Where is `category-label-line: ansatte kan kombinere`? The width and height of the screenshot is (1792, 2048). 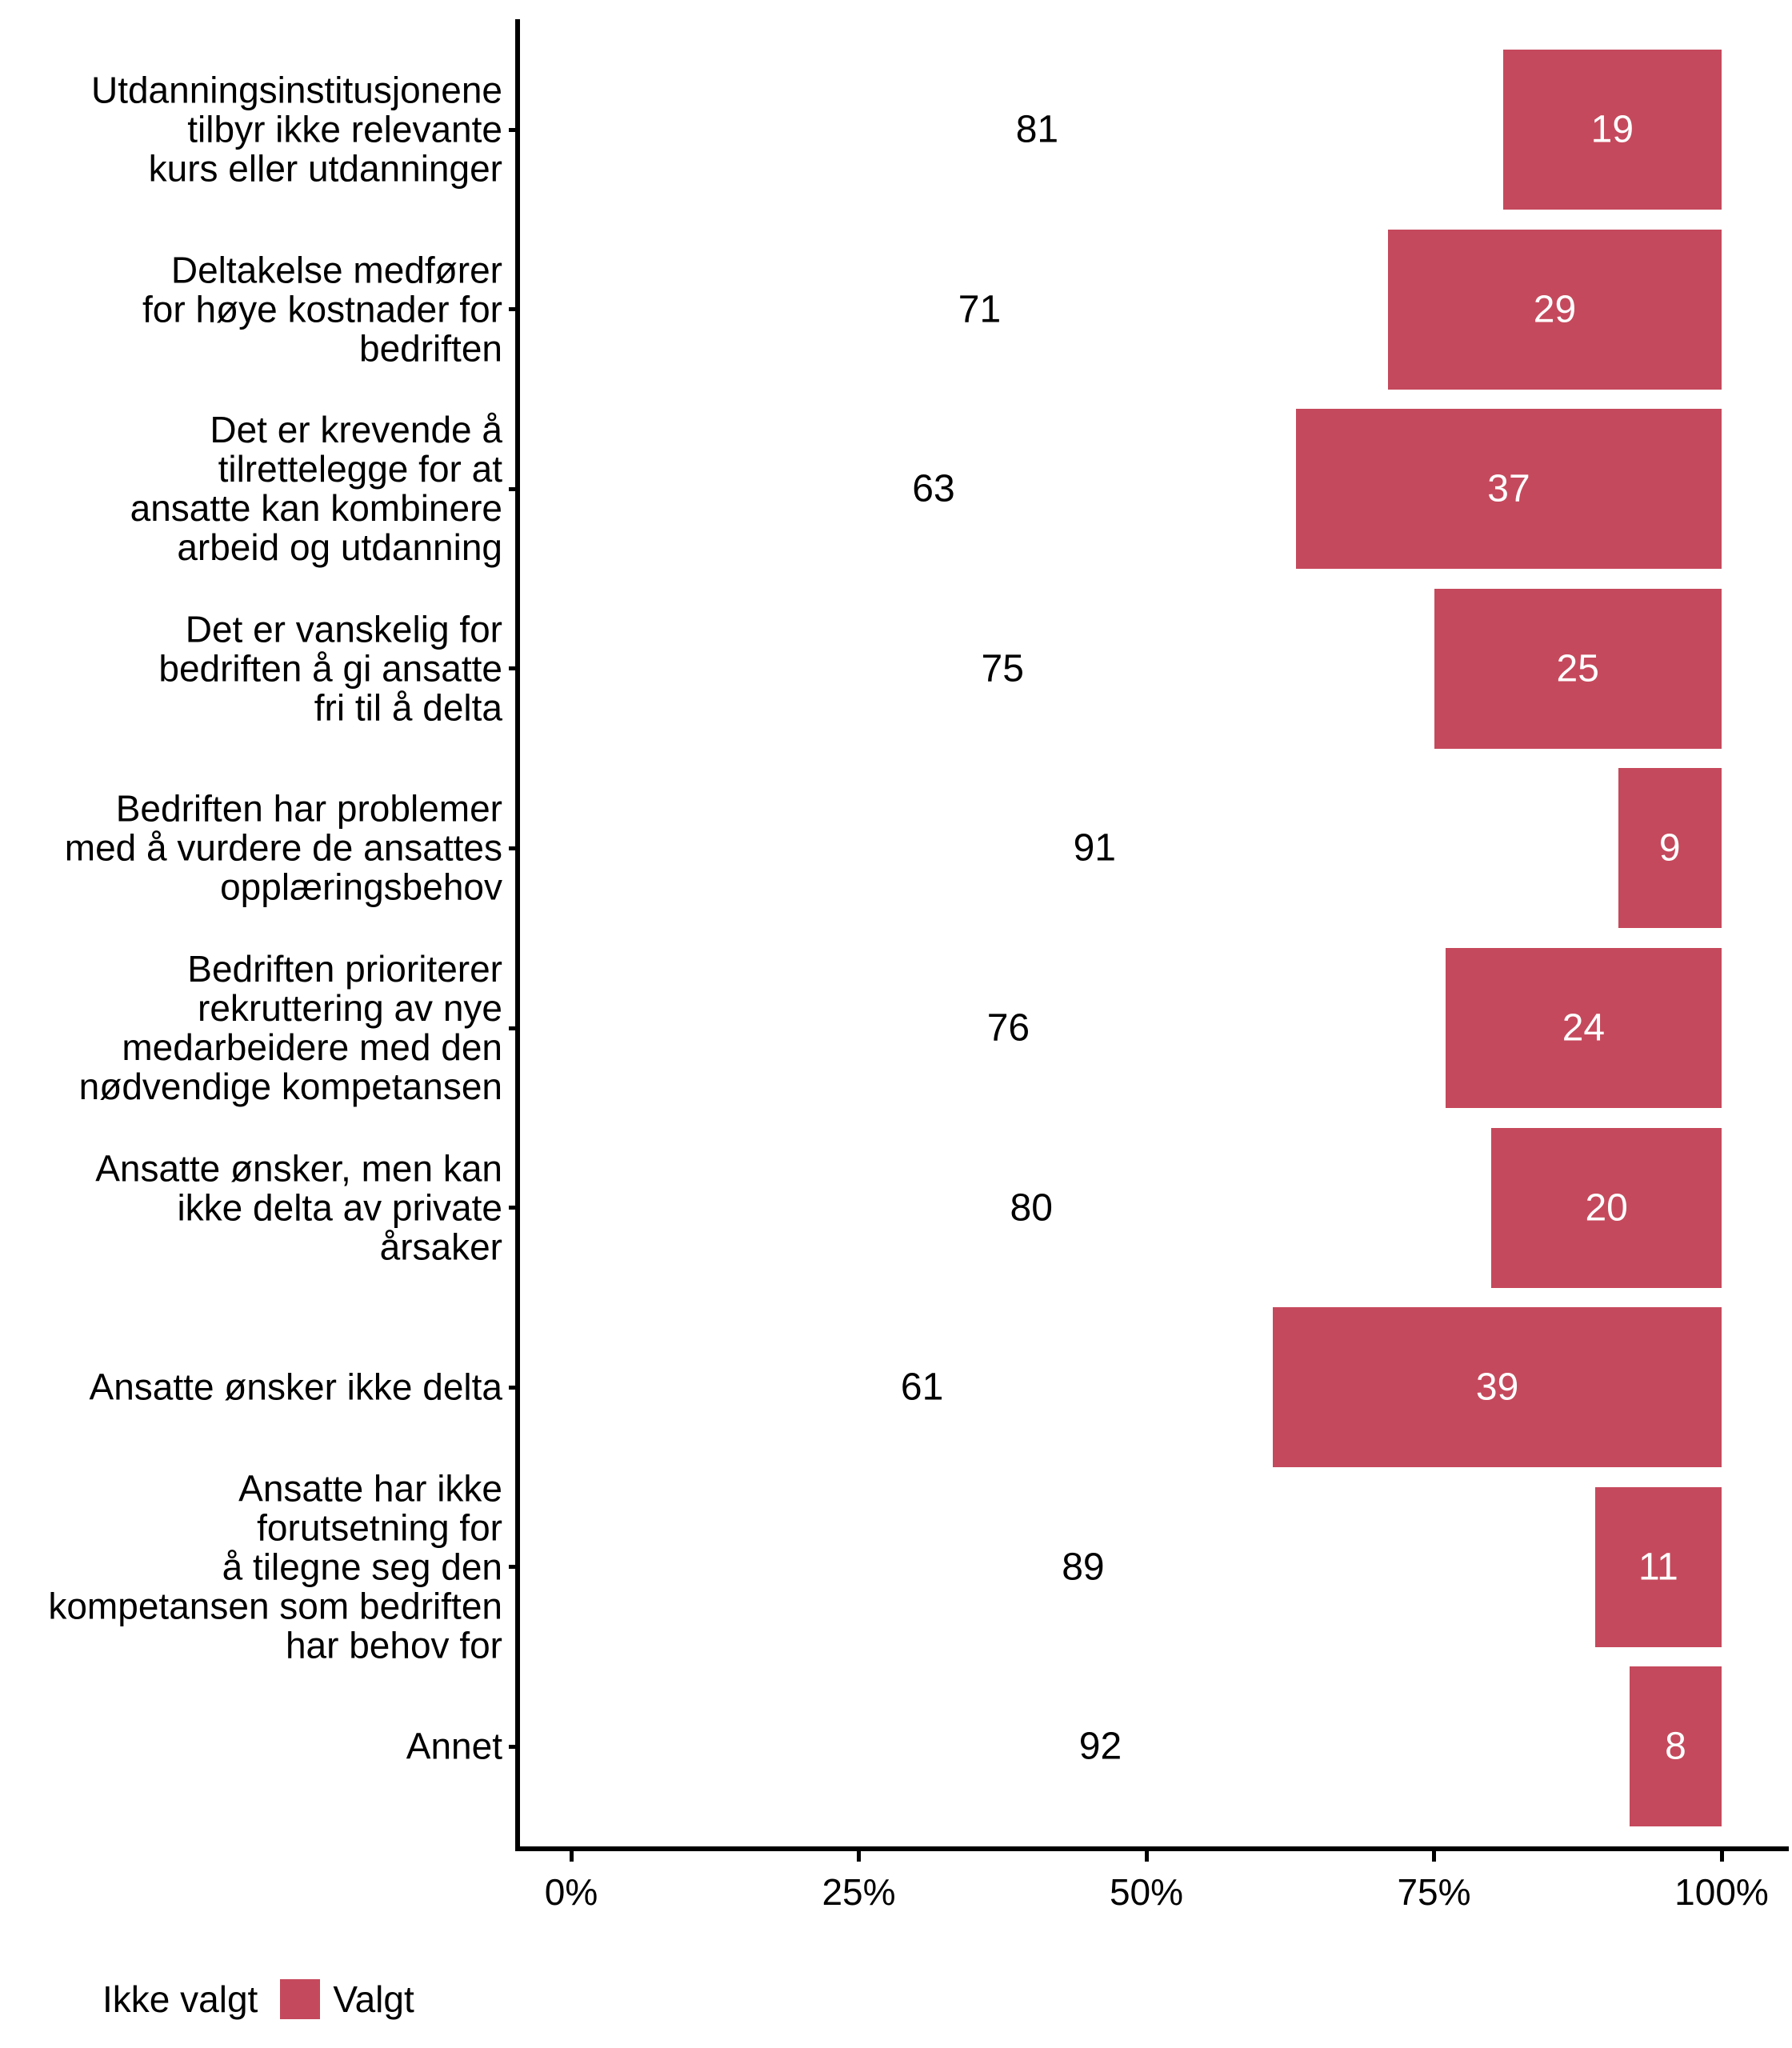
category-label-line: ansatte kan kombinere is located at coordinates (316, 508).